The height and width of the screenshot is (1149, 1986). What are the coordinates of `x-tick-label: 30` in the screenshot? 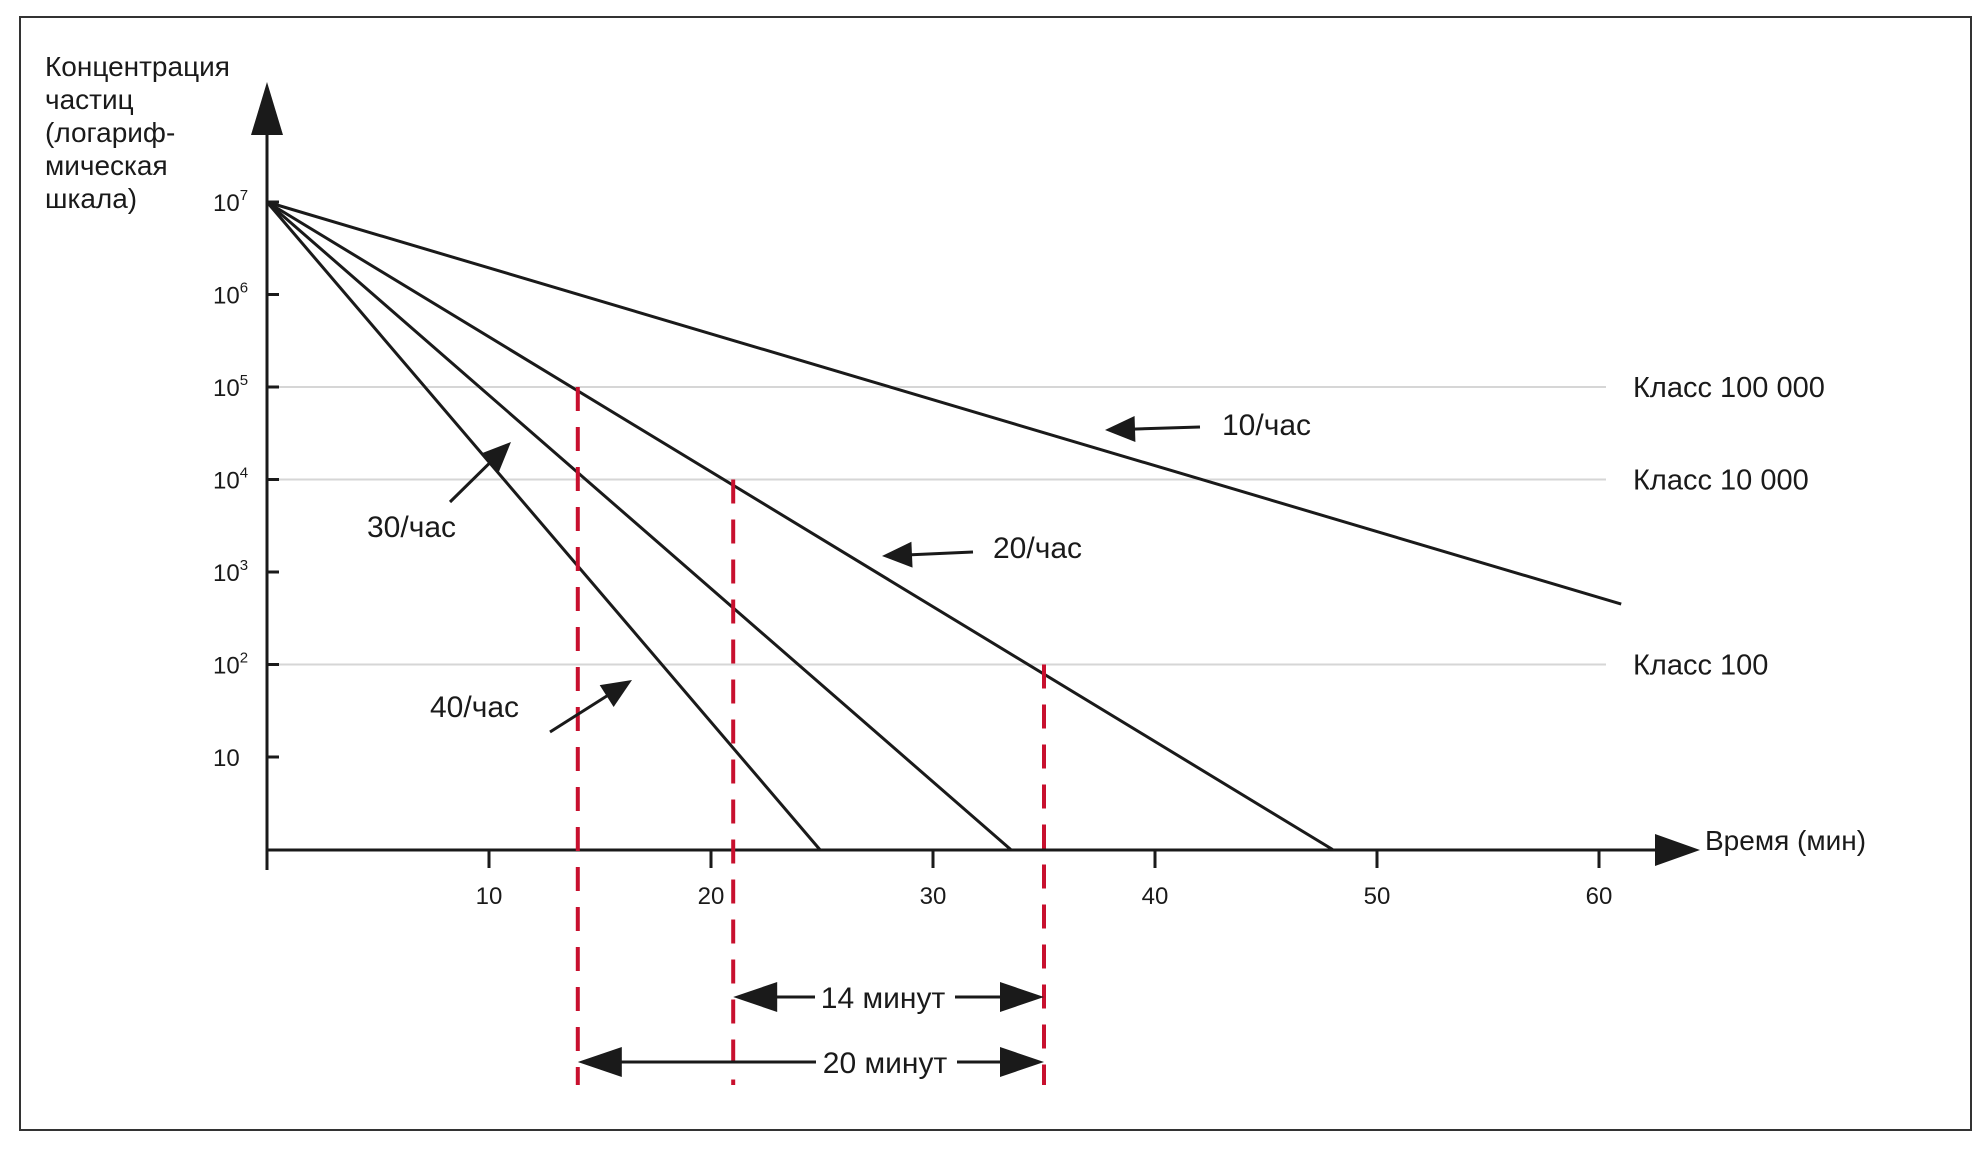 It's located at (933, 896).